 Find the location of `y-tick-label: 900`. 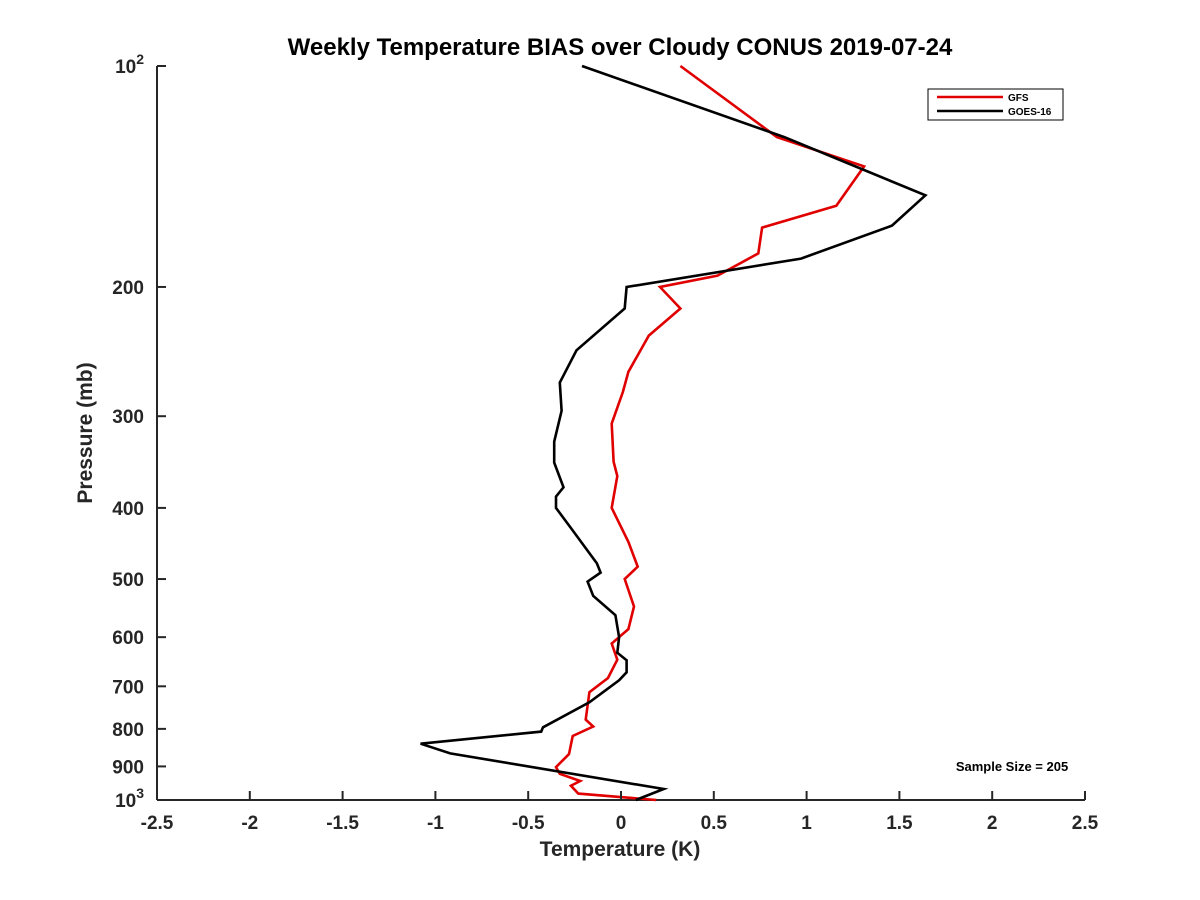

y-tick-label: 900 is located at coordinates (128, 767).